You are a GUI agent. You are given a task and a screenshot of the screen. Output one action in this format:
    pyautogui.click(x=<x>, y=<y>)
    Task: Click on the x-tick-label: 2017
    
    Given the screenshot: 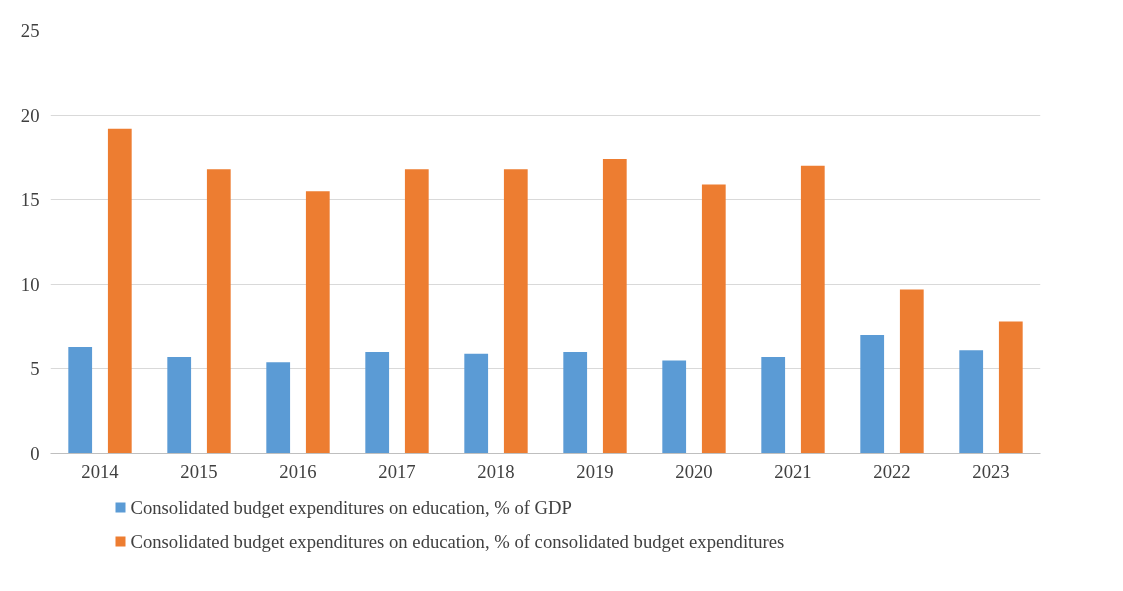 What is the action you would take?
    pyautogui.click(x=397, y=471)
    